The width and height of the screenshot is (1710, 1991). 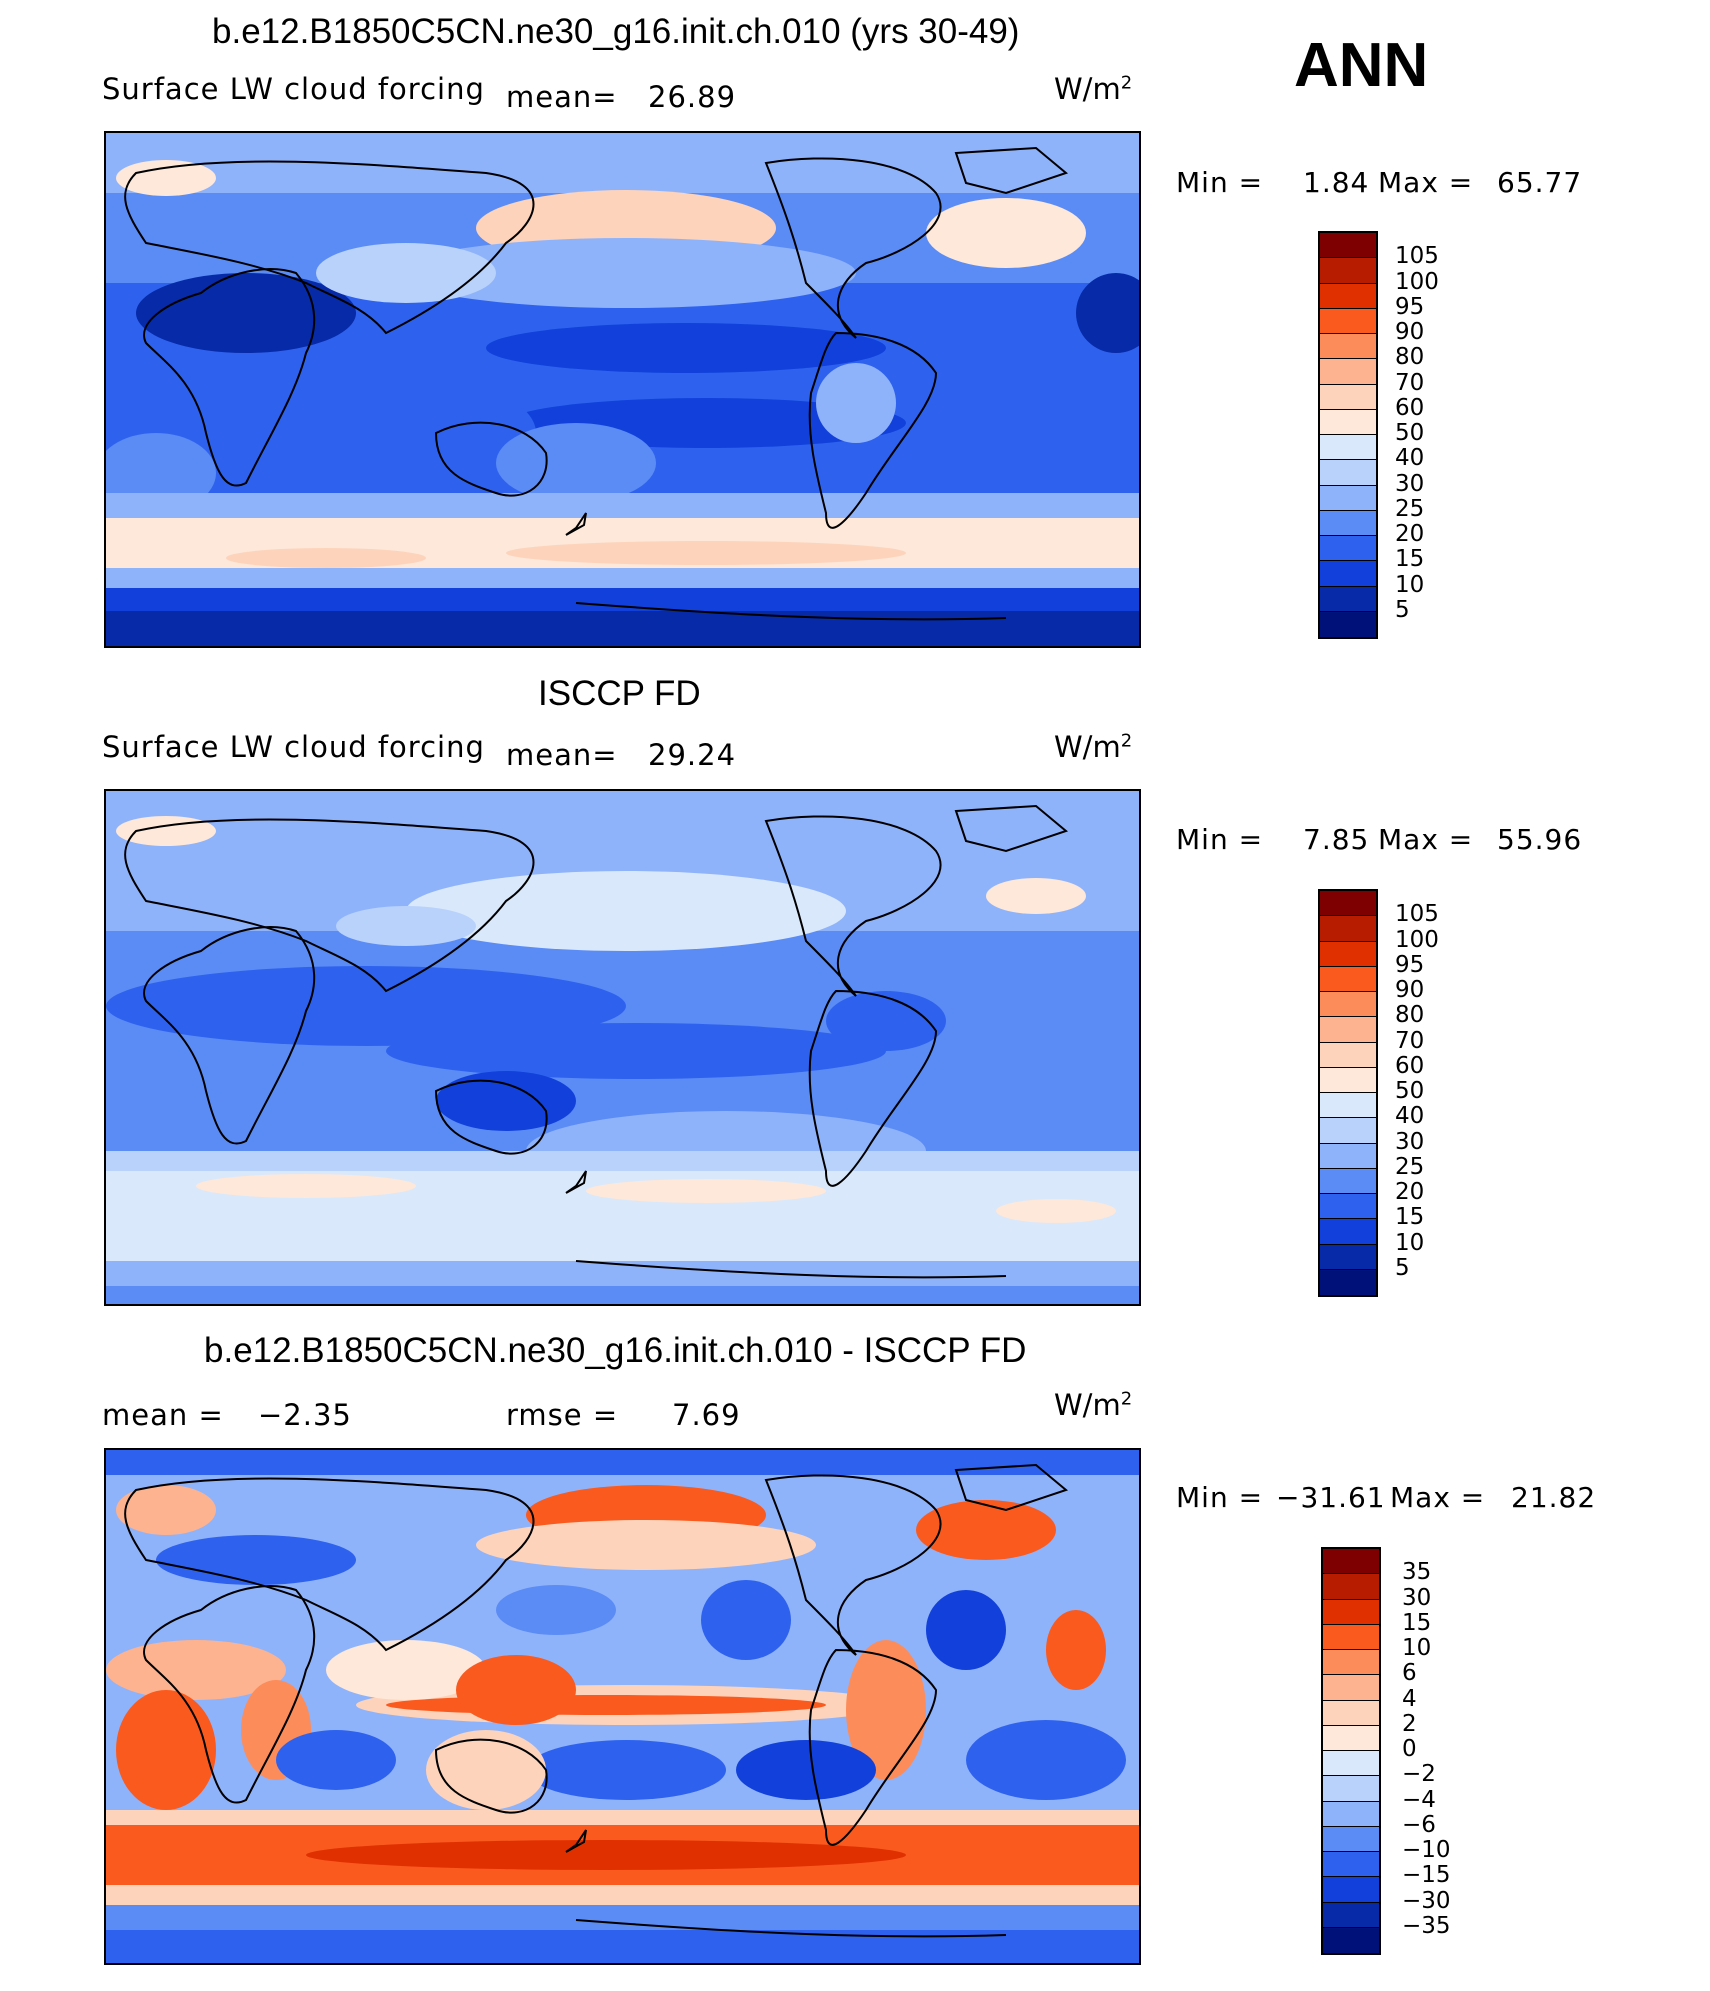 What do you see at coordinates (1417, 1622) in the screenshot?
I see `panel3-colorbar-tick-label: 15` at bounding box center [1417, 1622].